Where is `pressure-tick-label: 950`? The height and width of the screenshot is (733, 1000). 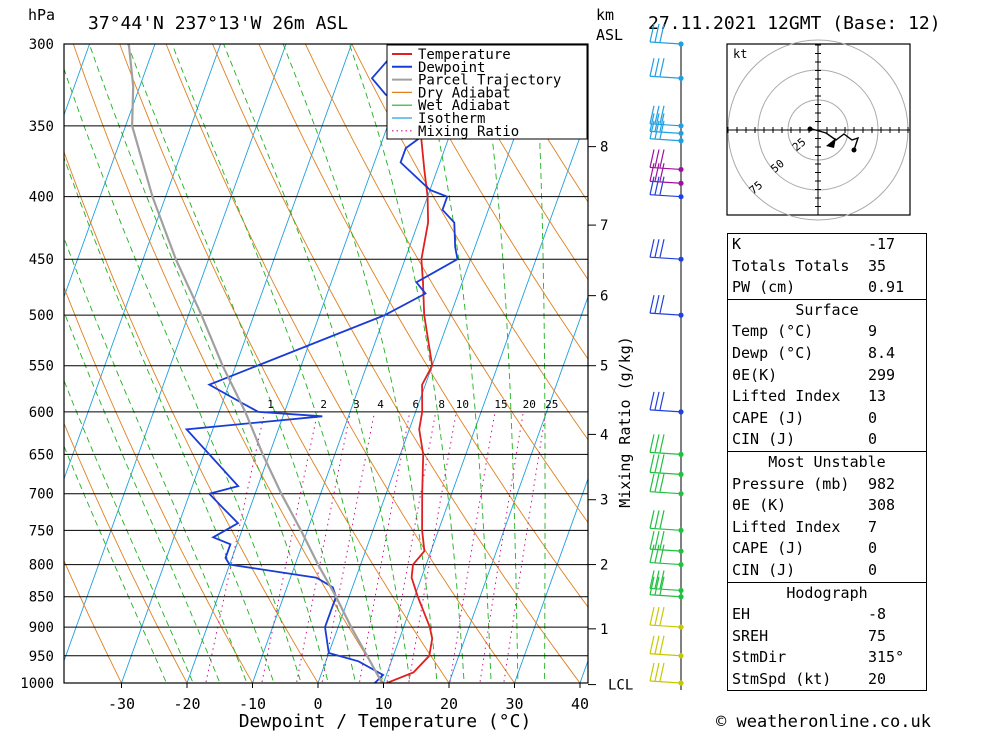
pressure-tick-label: 950 is located at coordinates (41, 657).